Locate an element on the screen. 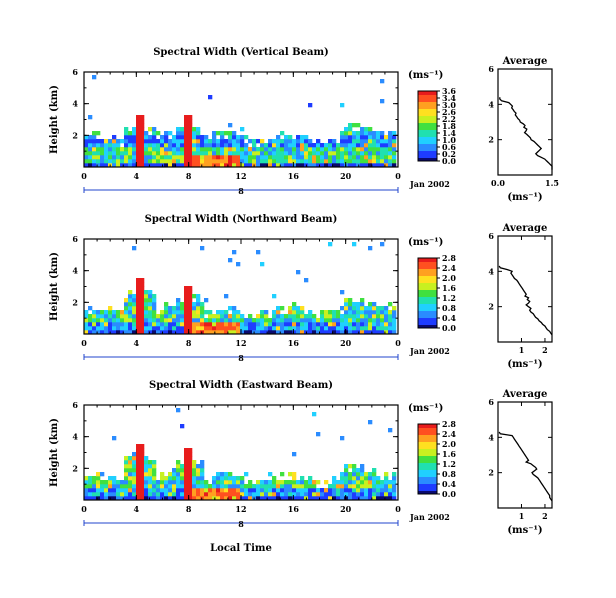 This screenshot has width=616, height=598. colorbar-tick-label: 3.6 is located at coordinates (449, 91).